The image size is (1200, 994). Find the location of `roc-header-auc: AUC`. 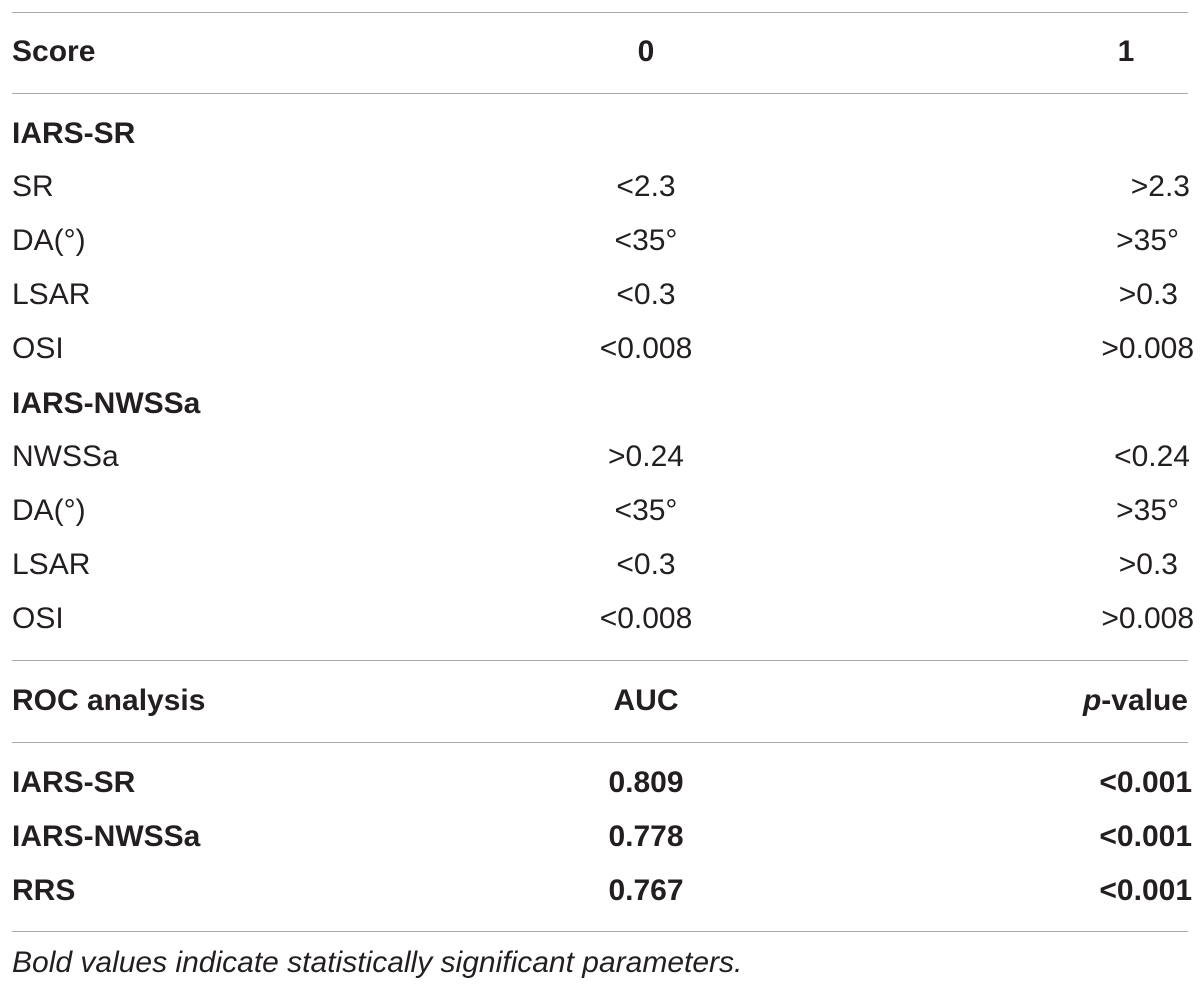

roc-header-auc: AUC is located at coordinates (646, 700).